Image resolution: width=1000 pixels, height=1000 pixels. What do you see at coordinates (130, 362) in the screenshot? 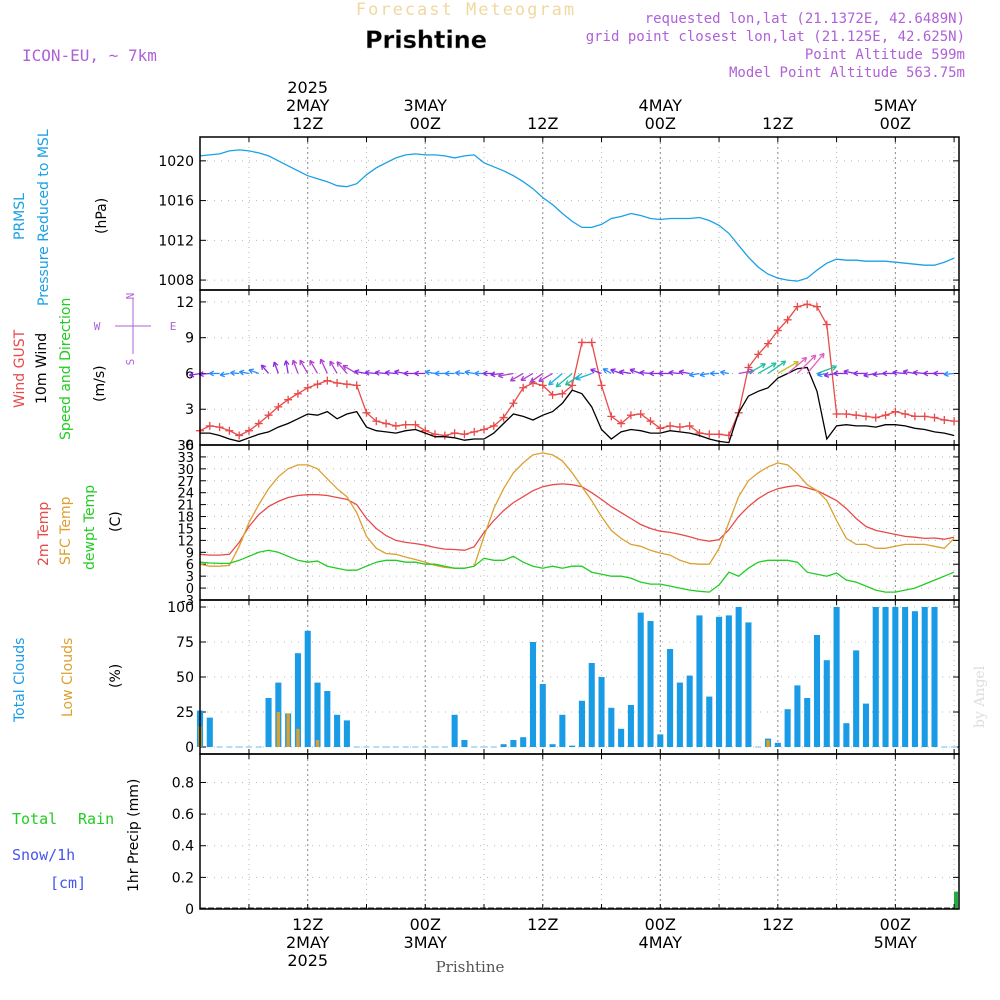
I see `compass-label: S` at bounding box center [130, 362].